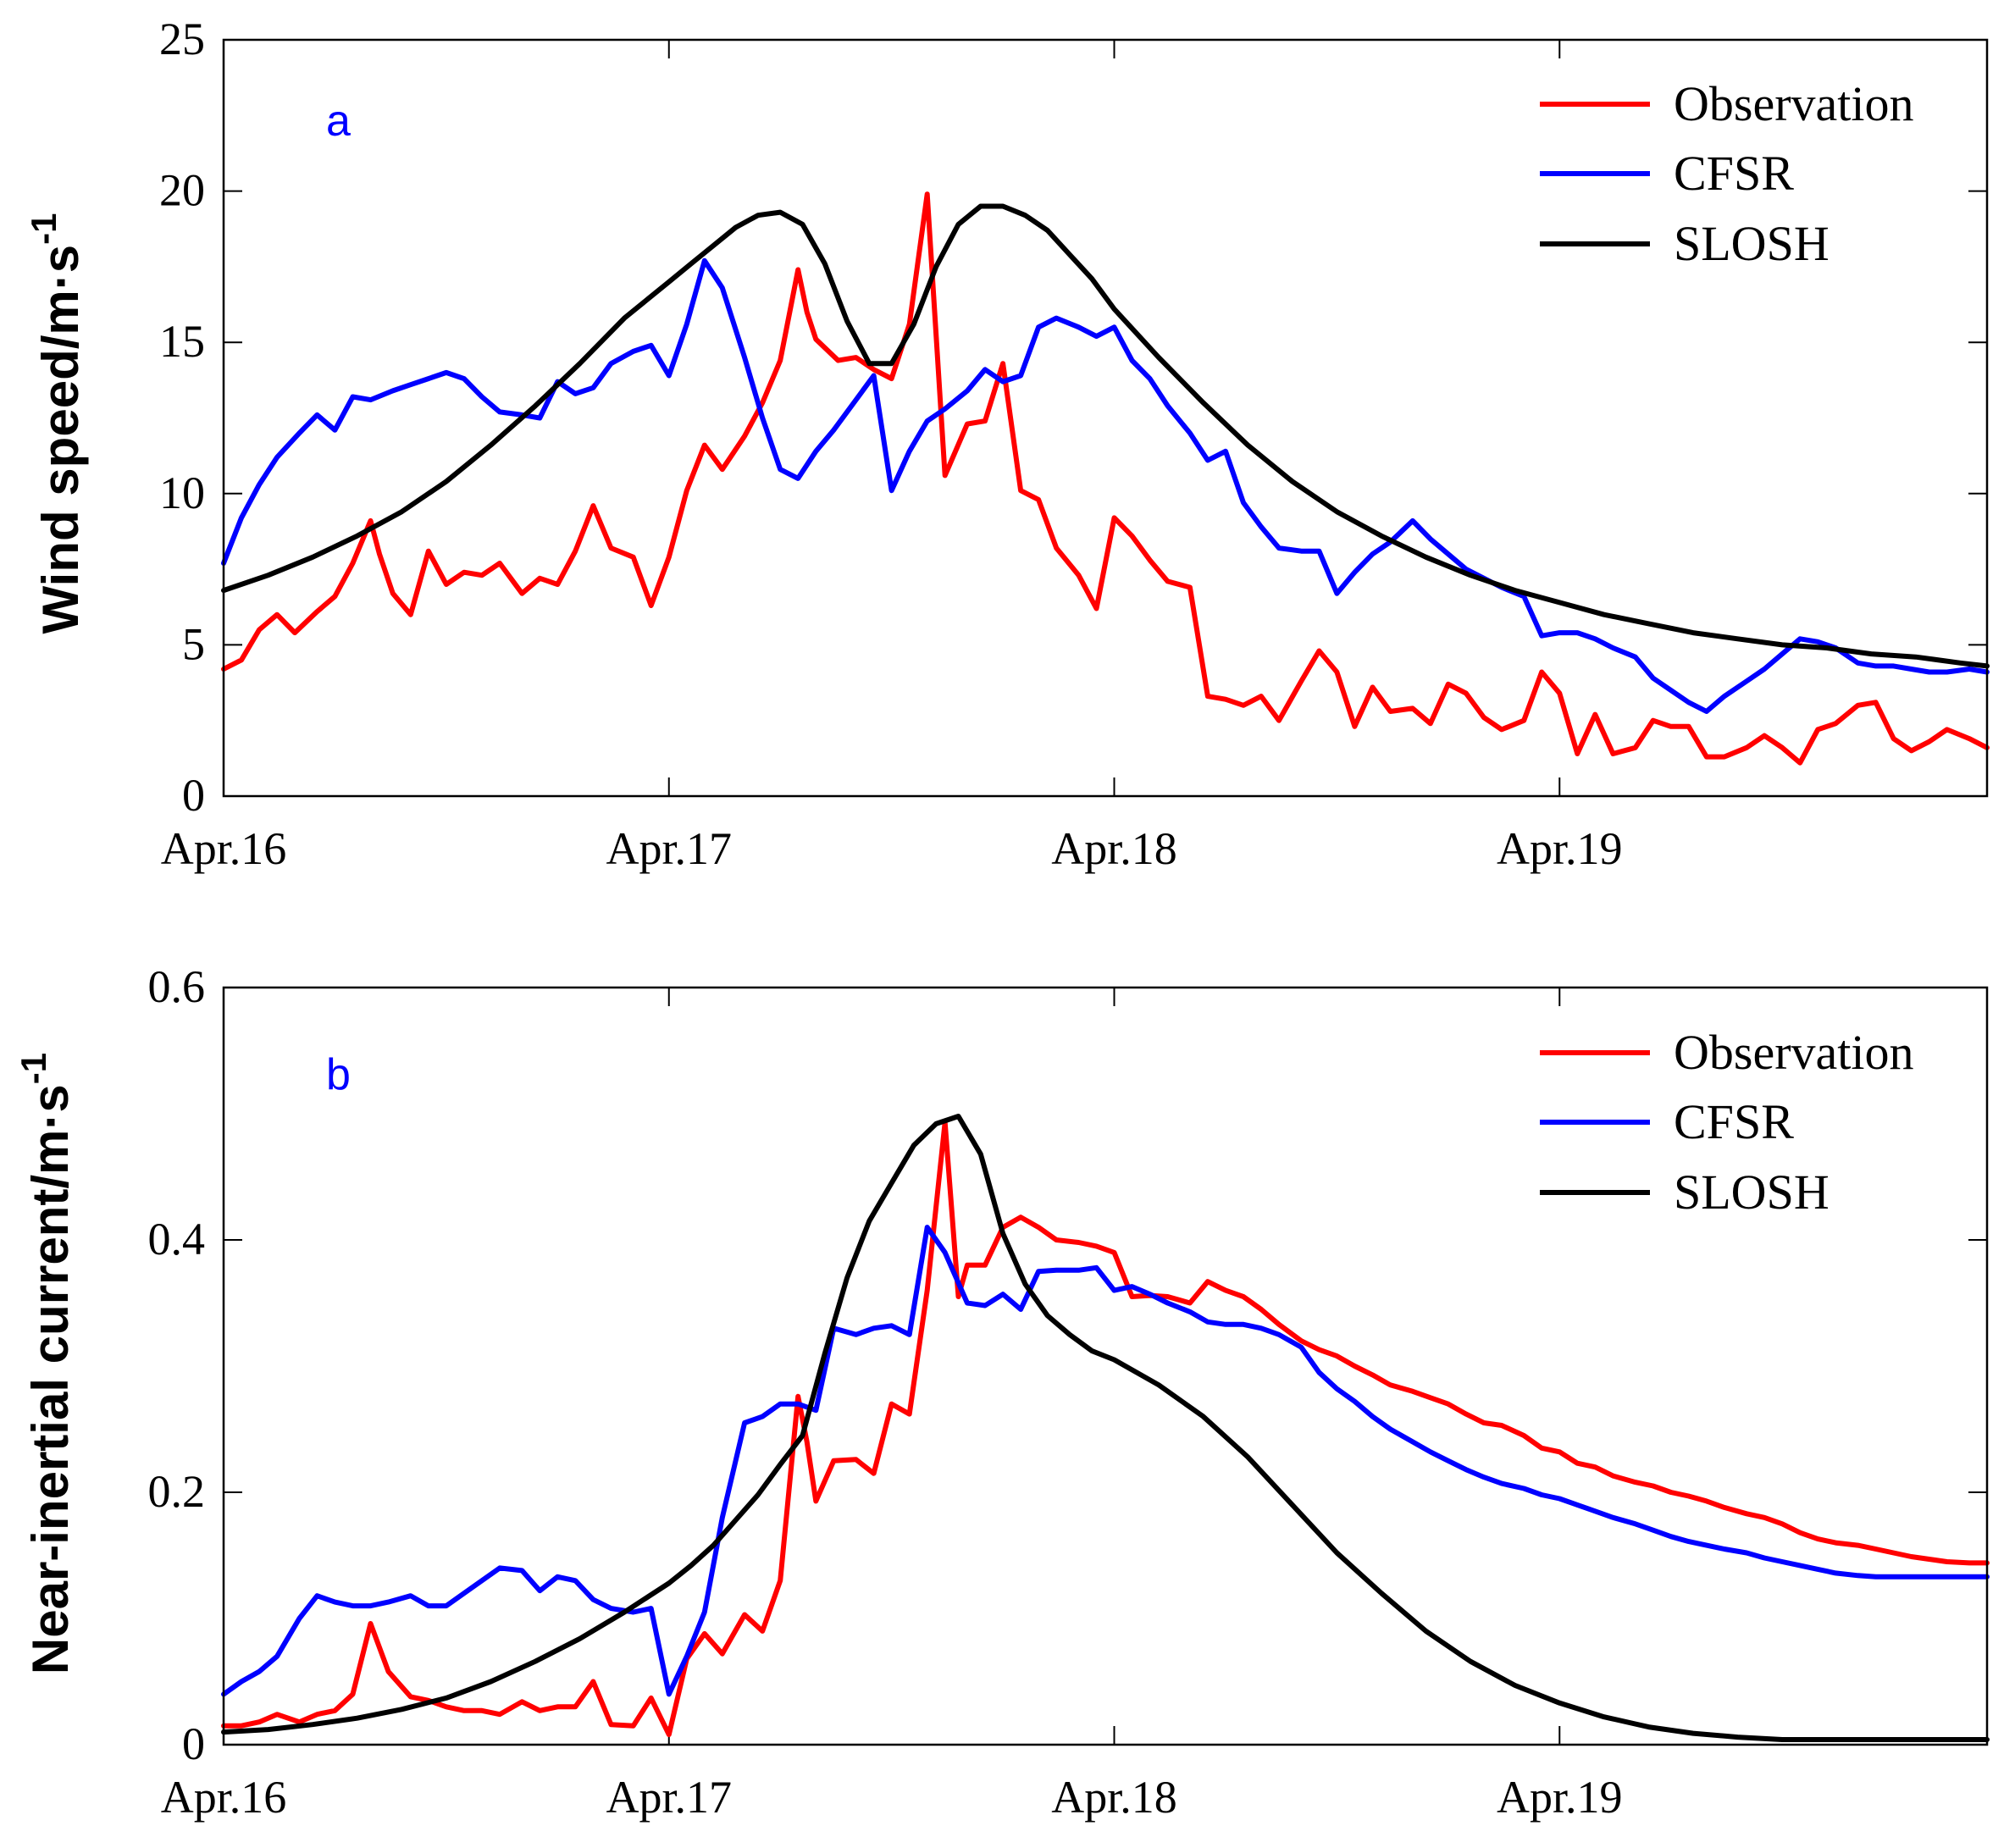  What do you see at coordinates (177, 986) in the screenshot?
I see `y-tick-label: 0.6` at bounding box center [177, 986].